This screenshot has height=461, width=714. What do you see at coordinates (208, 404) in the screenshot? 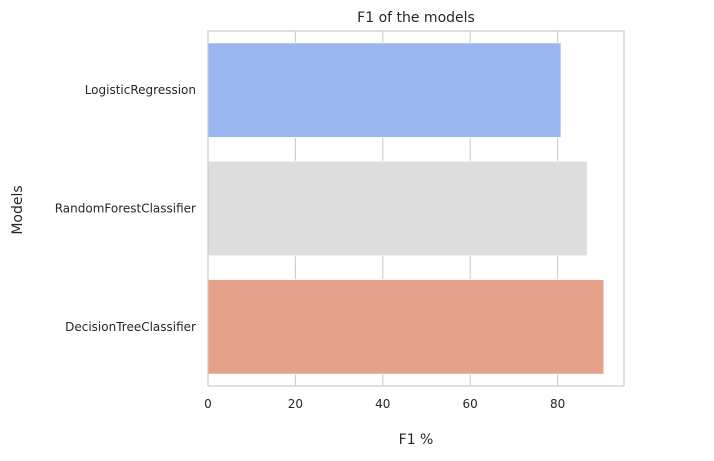
I see `x-tick-label: 0` at bounding box center [208, 404].